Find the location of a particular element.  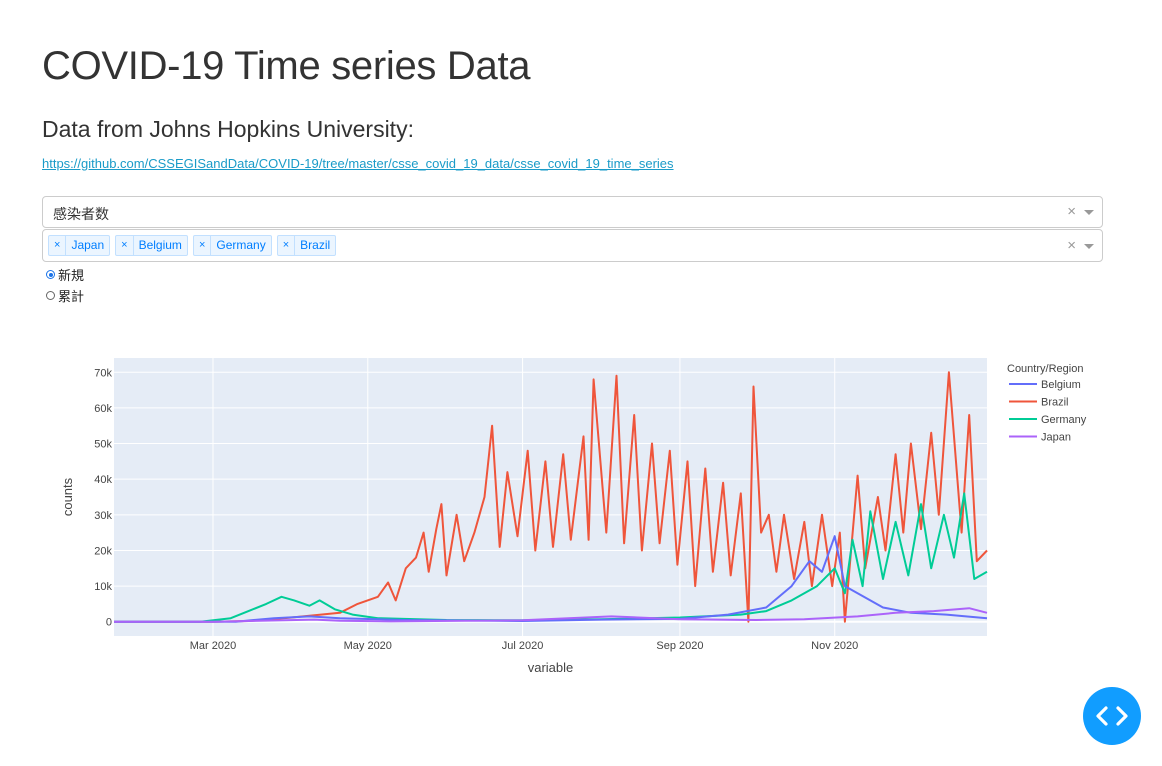

x-axis-title: variable is located at coordinates (551, 667).